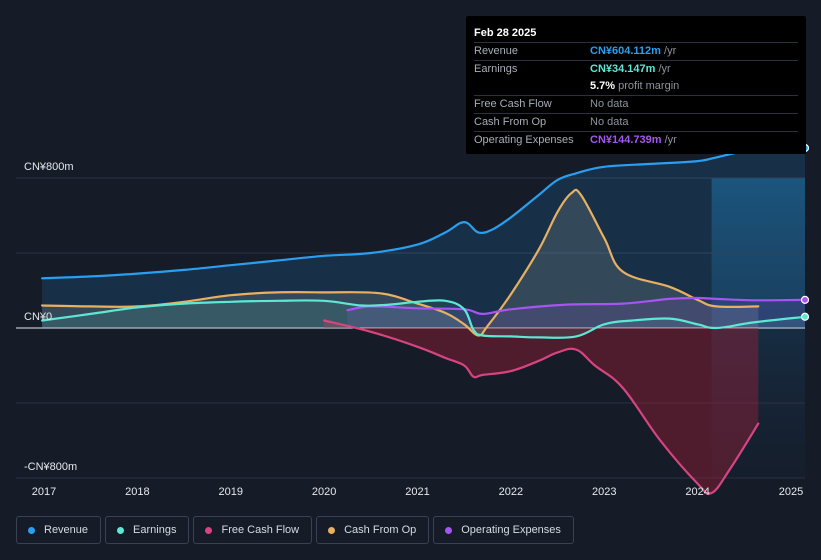 The height and width of the screenshot is (560, 821). Describe the element at coordinates (38, 317) in the screenshot. I see `y-tick-label: CN¥0` at that location.